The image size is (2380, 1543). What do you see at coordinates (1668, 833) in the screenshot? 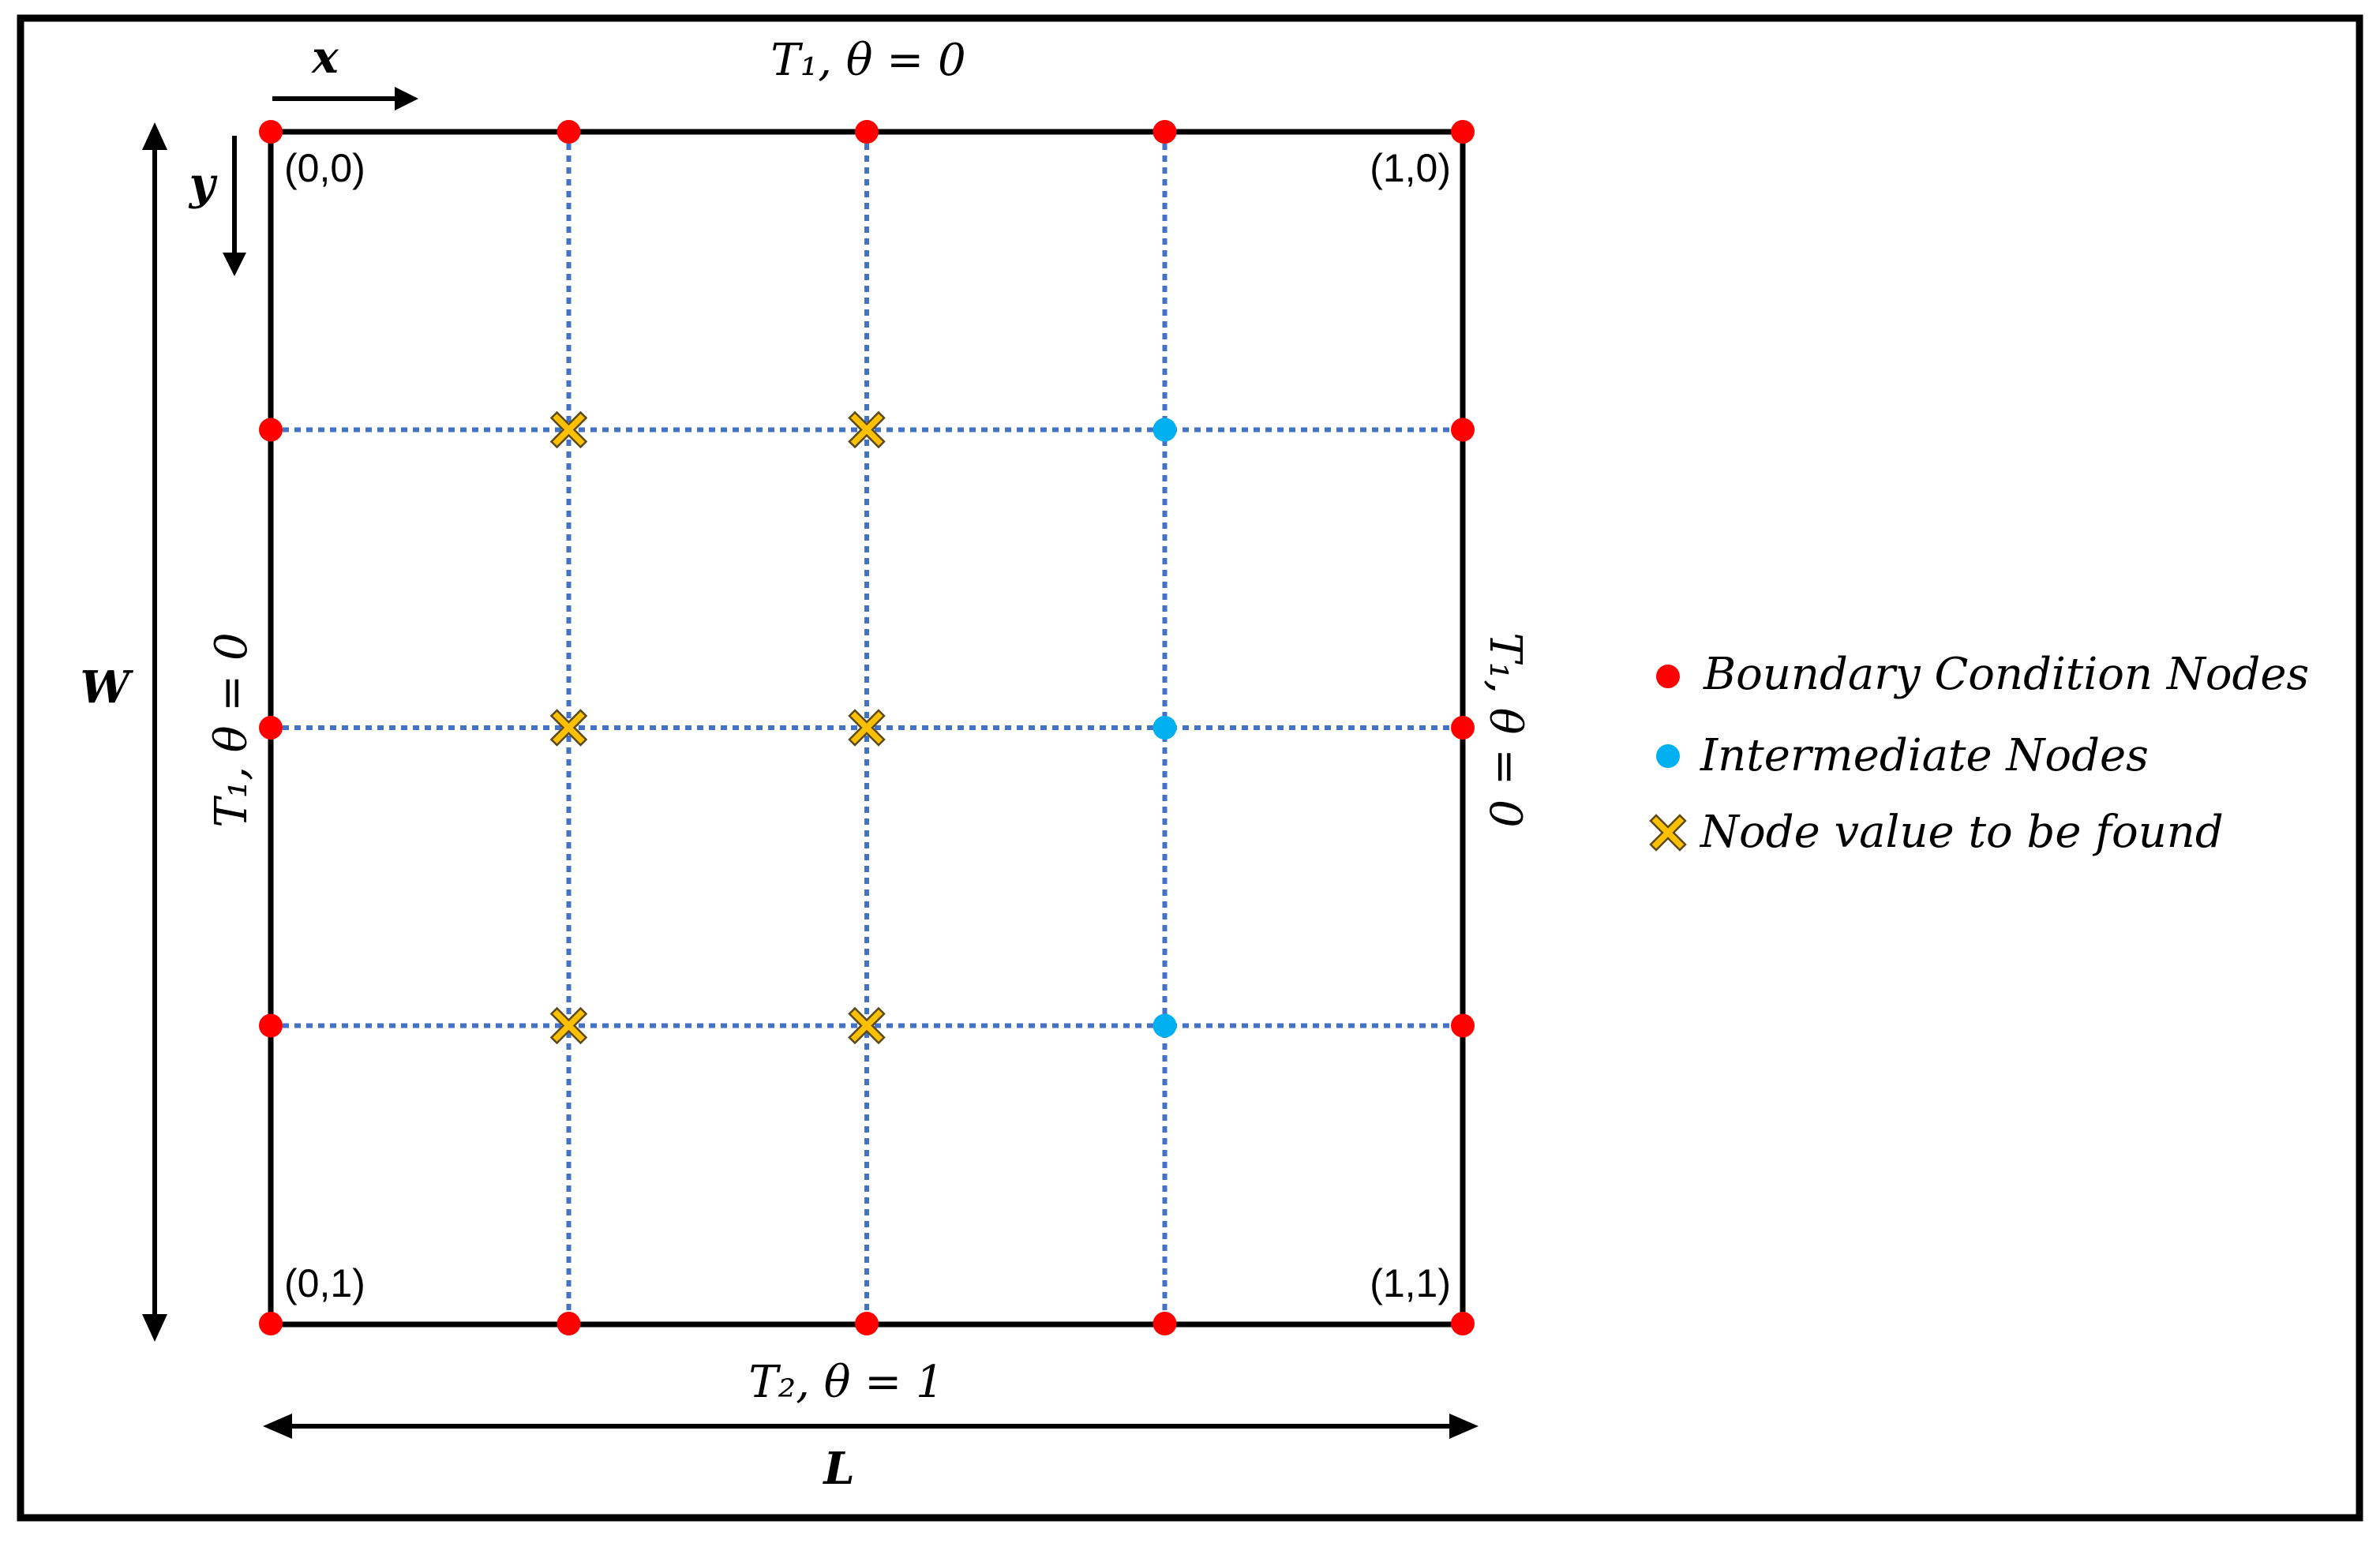
I see `yellow-cross-icon` at bounding box center [1668, 833].